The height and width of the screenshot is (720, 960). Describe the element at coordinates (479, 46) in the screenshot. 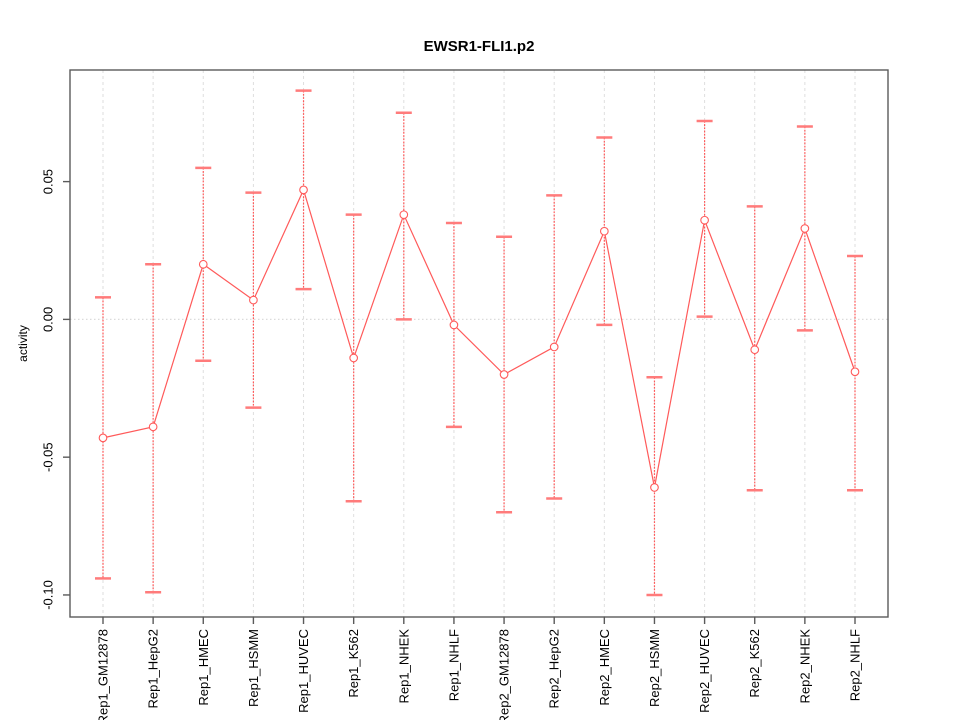

I see `chart-title: EWSR1-FLI1.p2` at that location.